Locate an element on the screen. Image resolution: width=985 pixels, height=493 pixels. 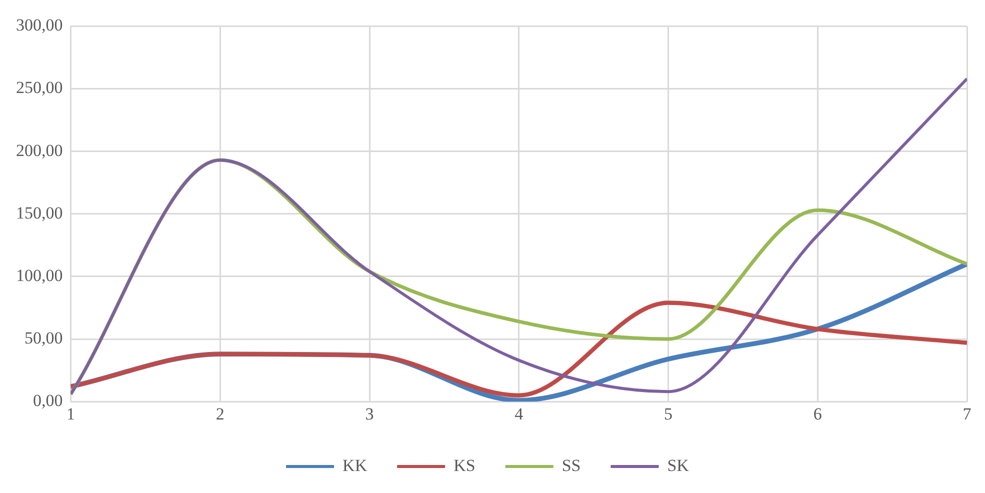
y-tick-label: 0,00 is located at coordinates (48, 400).